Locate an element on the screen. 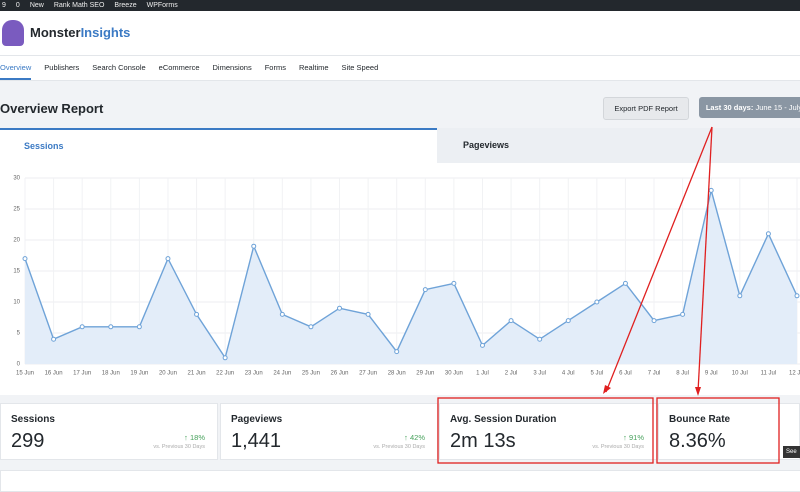 The height and width of the screenshot is (492, 800). nav-tab: Site Speed is located at coordinates (360, 67).